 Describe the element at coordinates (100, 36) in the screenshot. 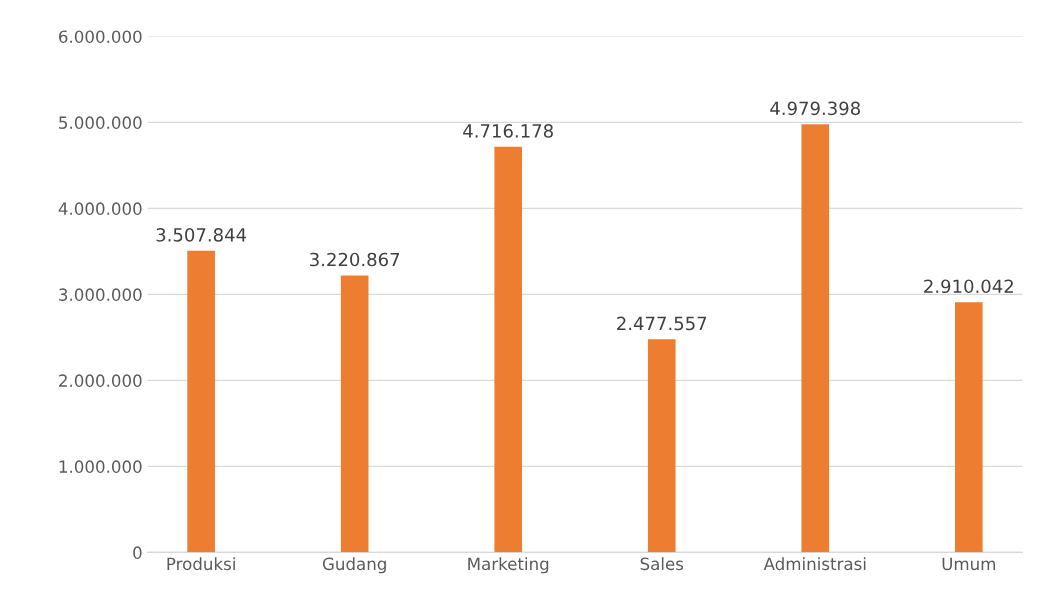

I see `y-tick-label: 6.000.000` at that location.